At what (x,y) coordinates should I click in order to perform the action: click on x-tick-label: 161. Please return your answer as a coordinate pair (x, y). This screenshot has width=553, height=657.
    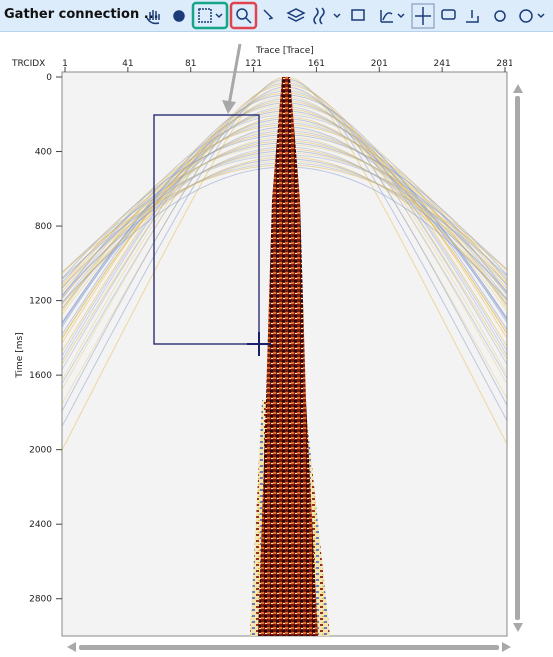
    Looking at the image, I should click on (316, 64).